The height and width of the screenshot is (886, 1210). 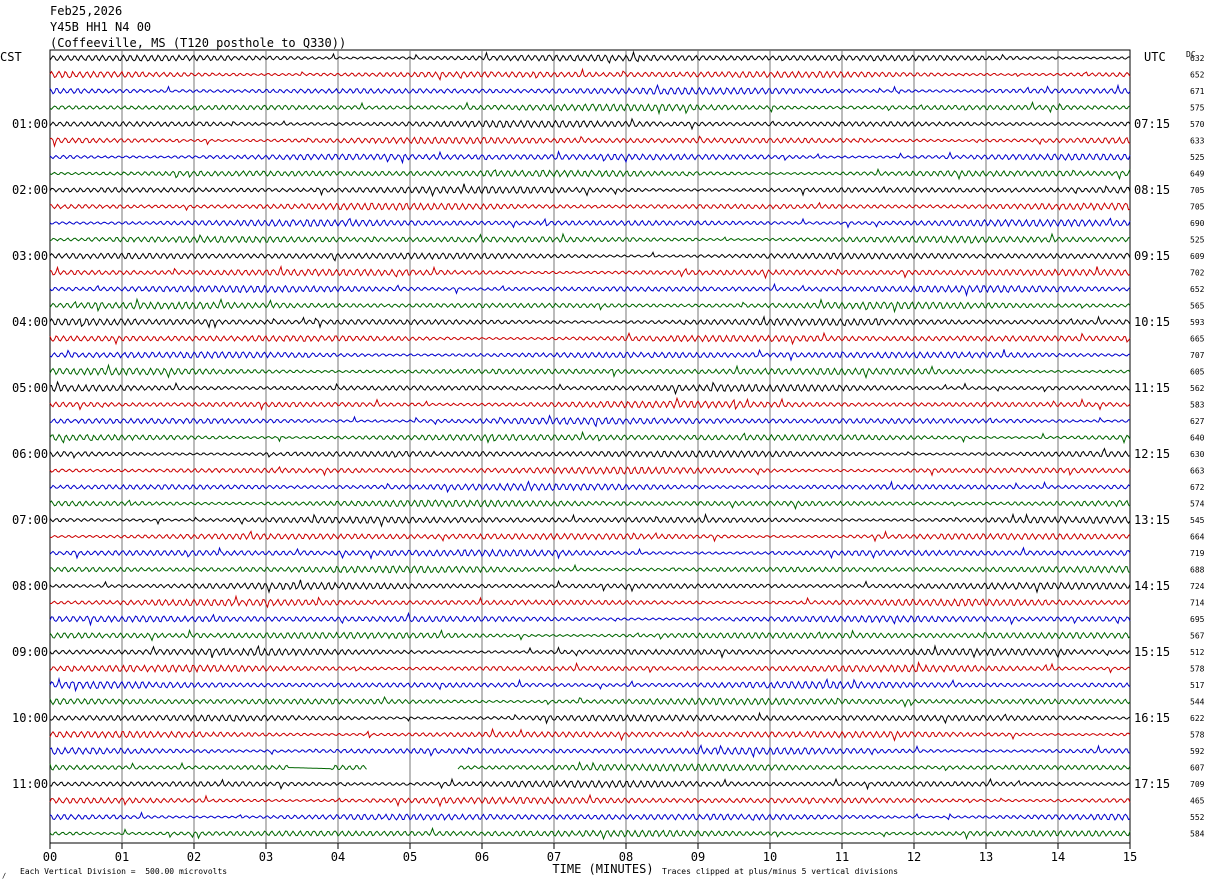 I want to click on dc-offset-value: 562, so click(x=1197, y=388).